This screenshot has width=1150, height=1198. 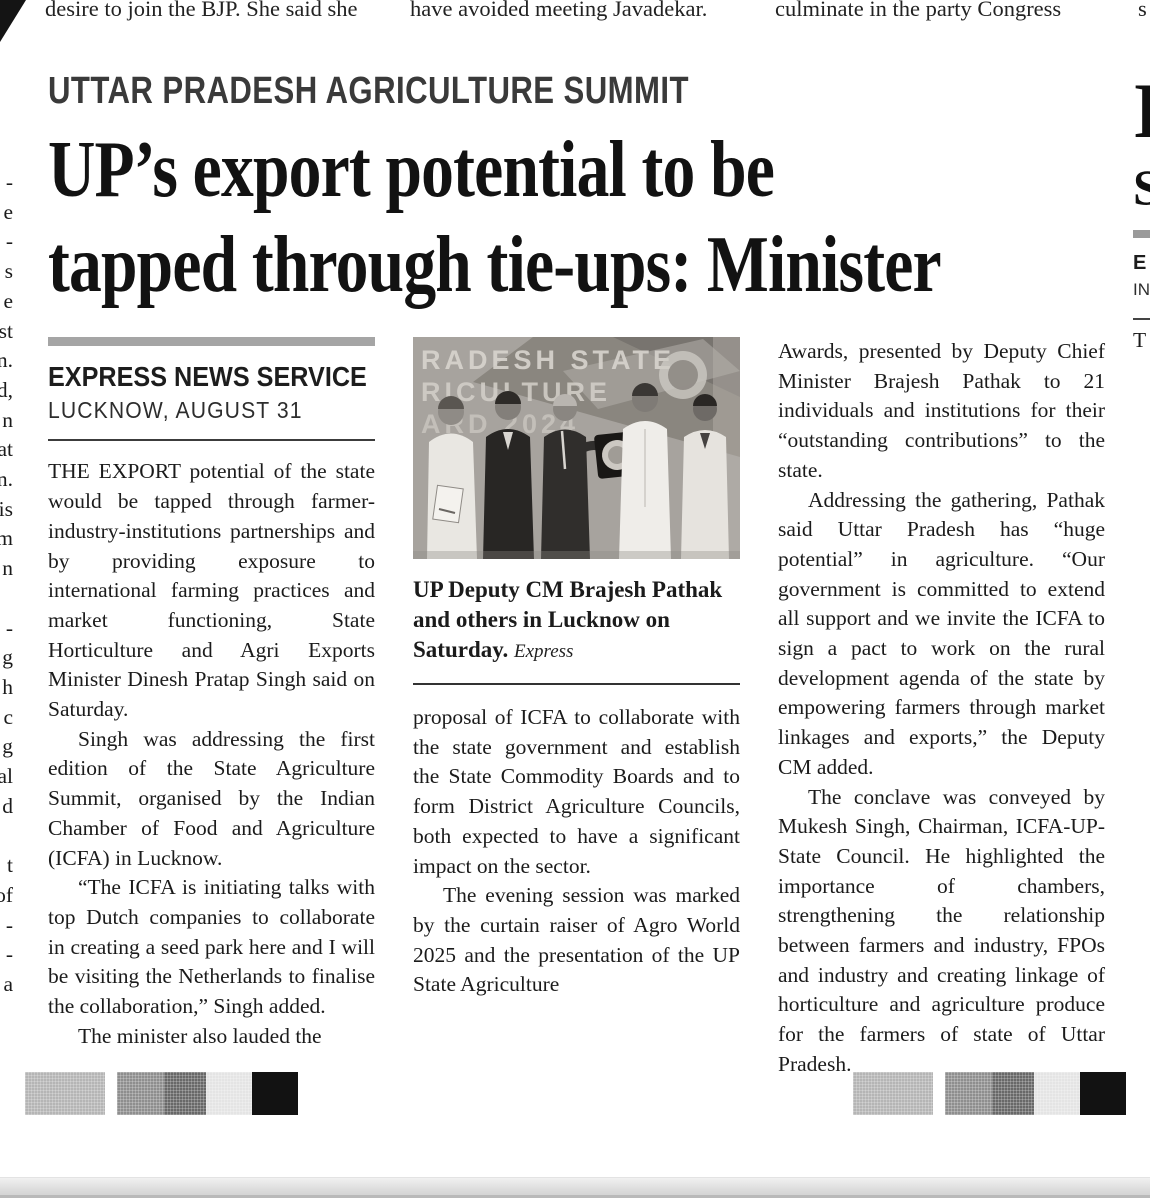 I want to click on byline-bar, so click(x=211, y=341).